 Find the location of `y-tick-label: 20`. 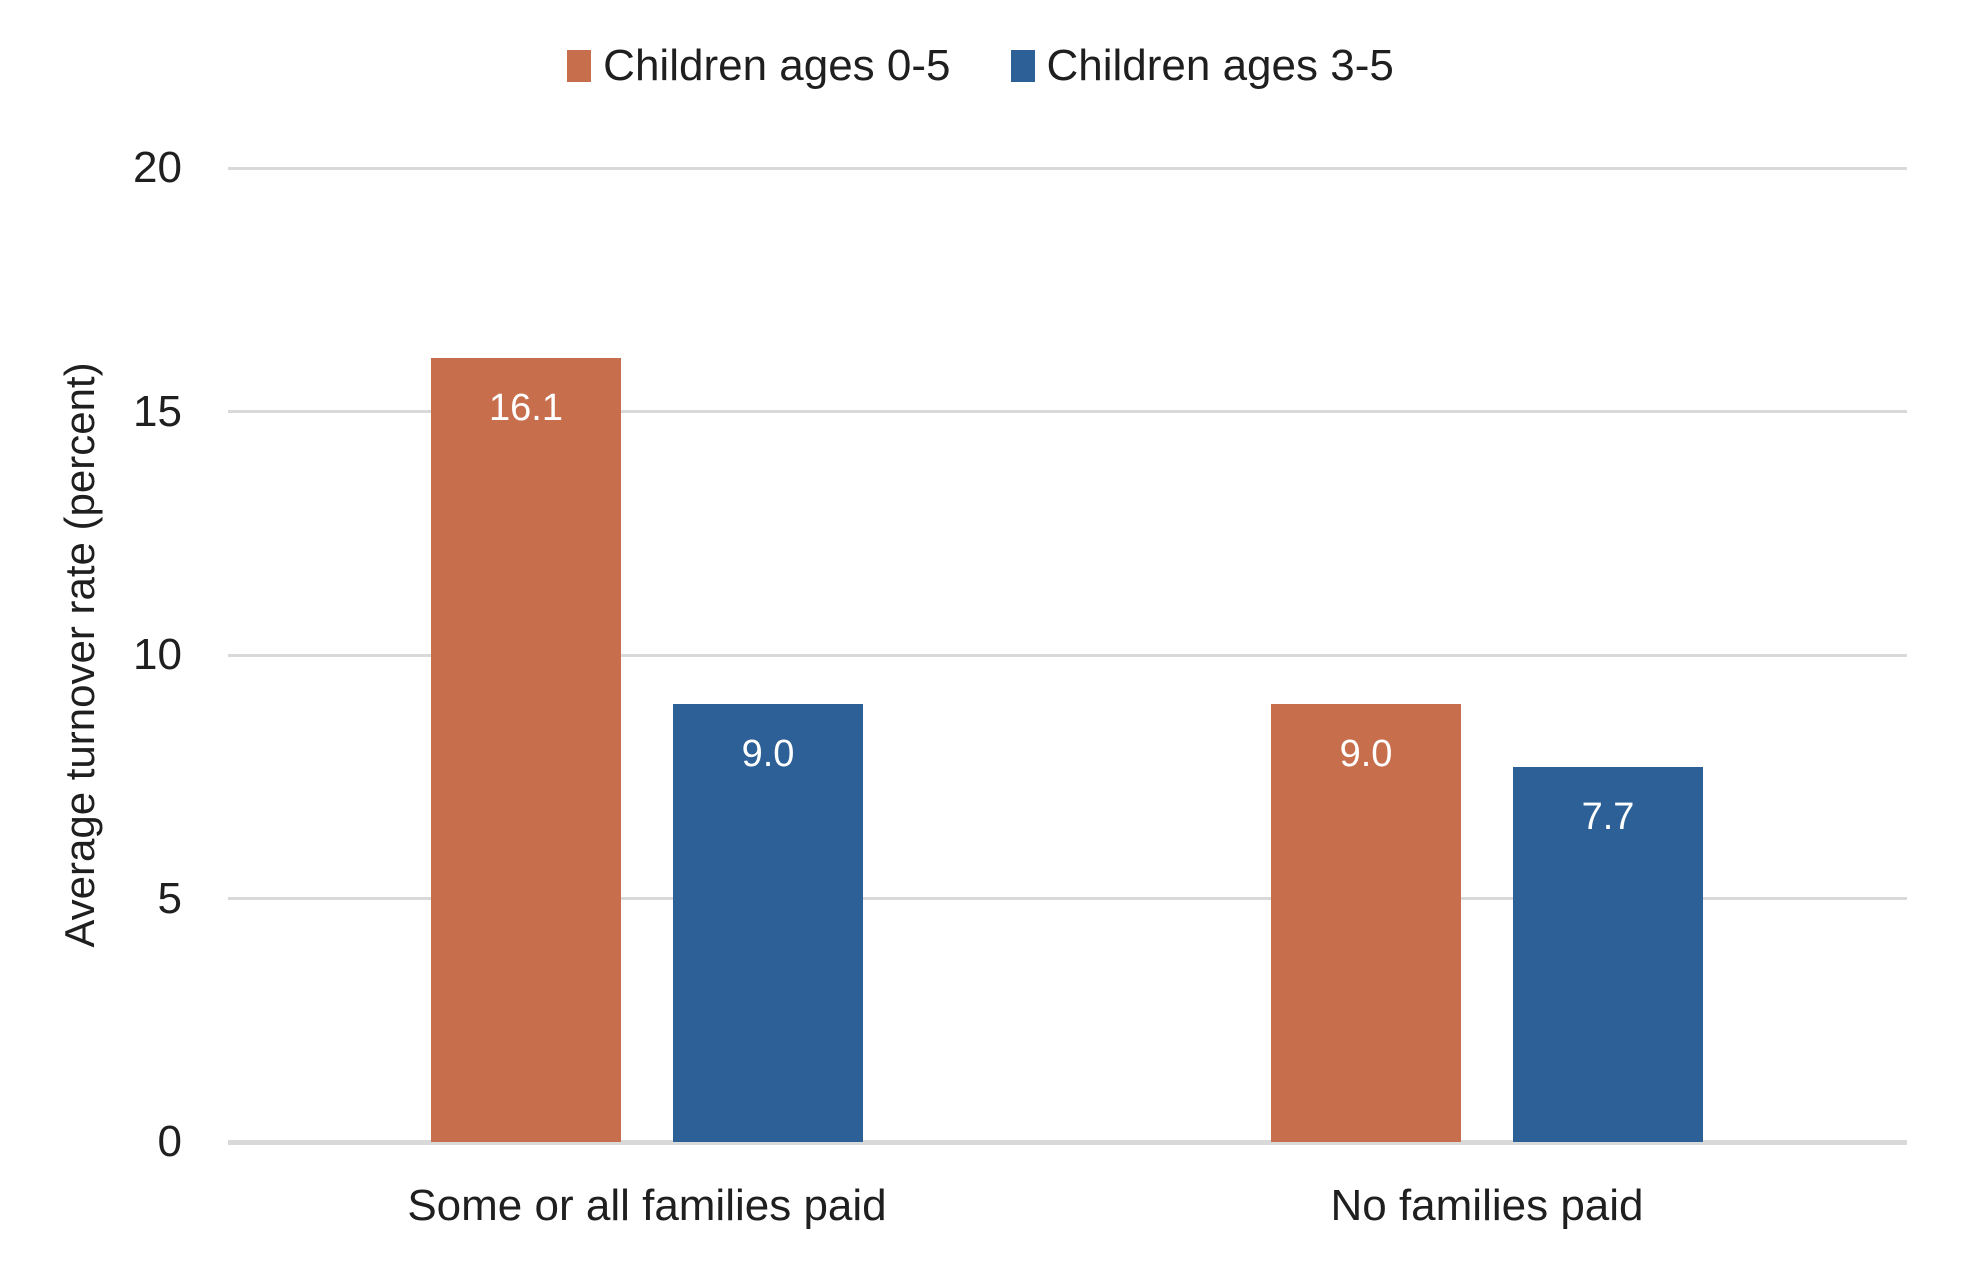

y-tick-label: 20 is located at coordinates (157, 167).